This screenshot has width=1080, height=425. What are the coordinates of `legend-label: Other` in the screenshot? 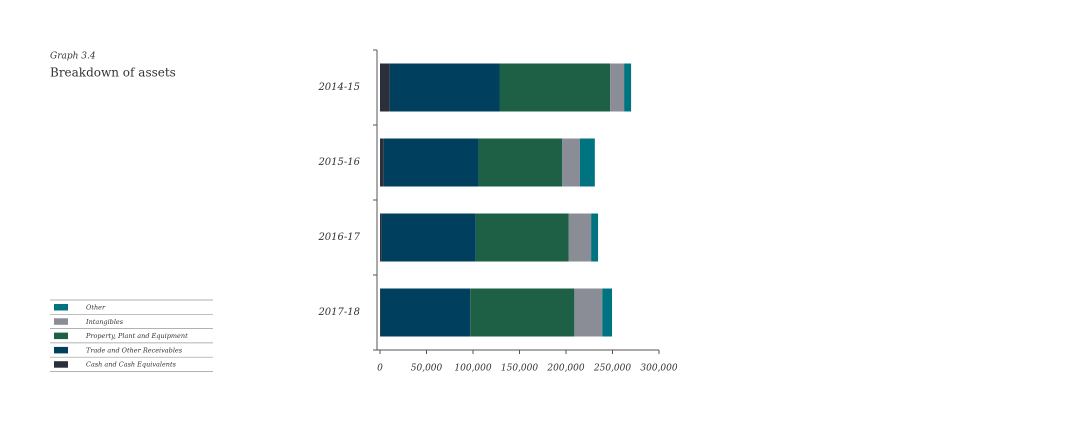 It's located at (96, 308).